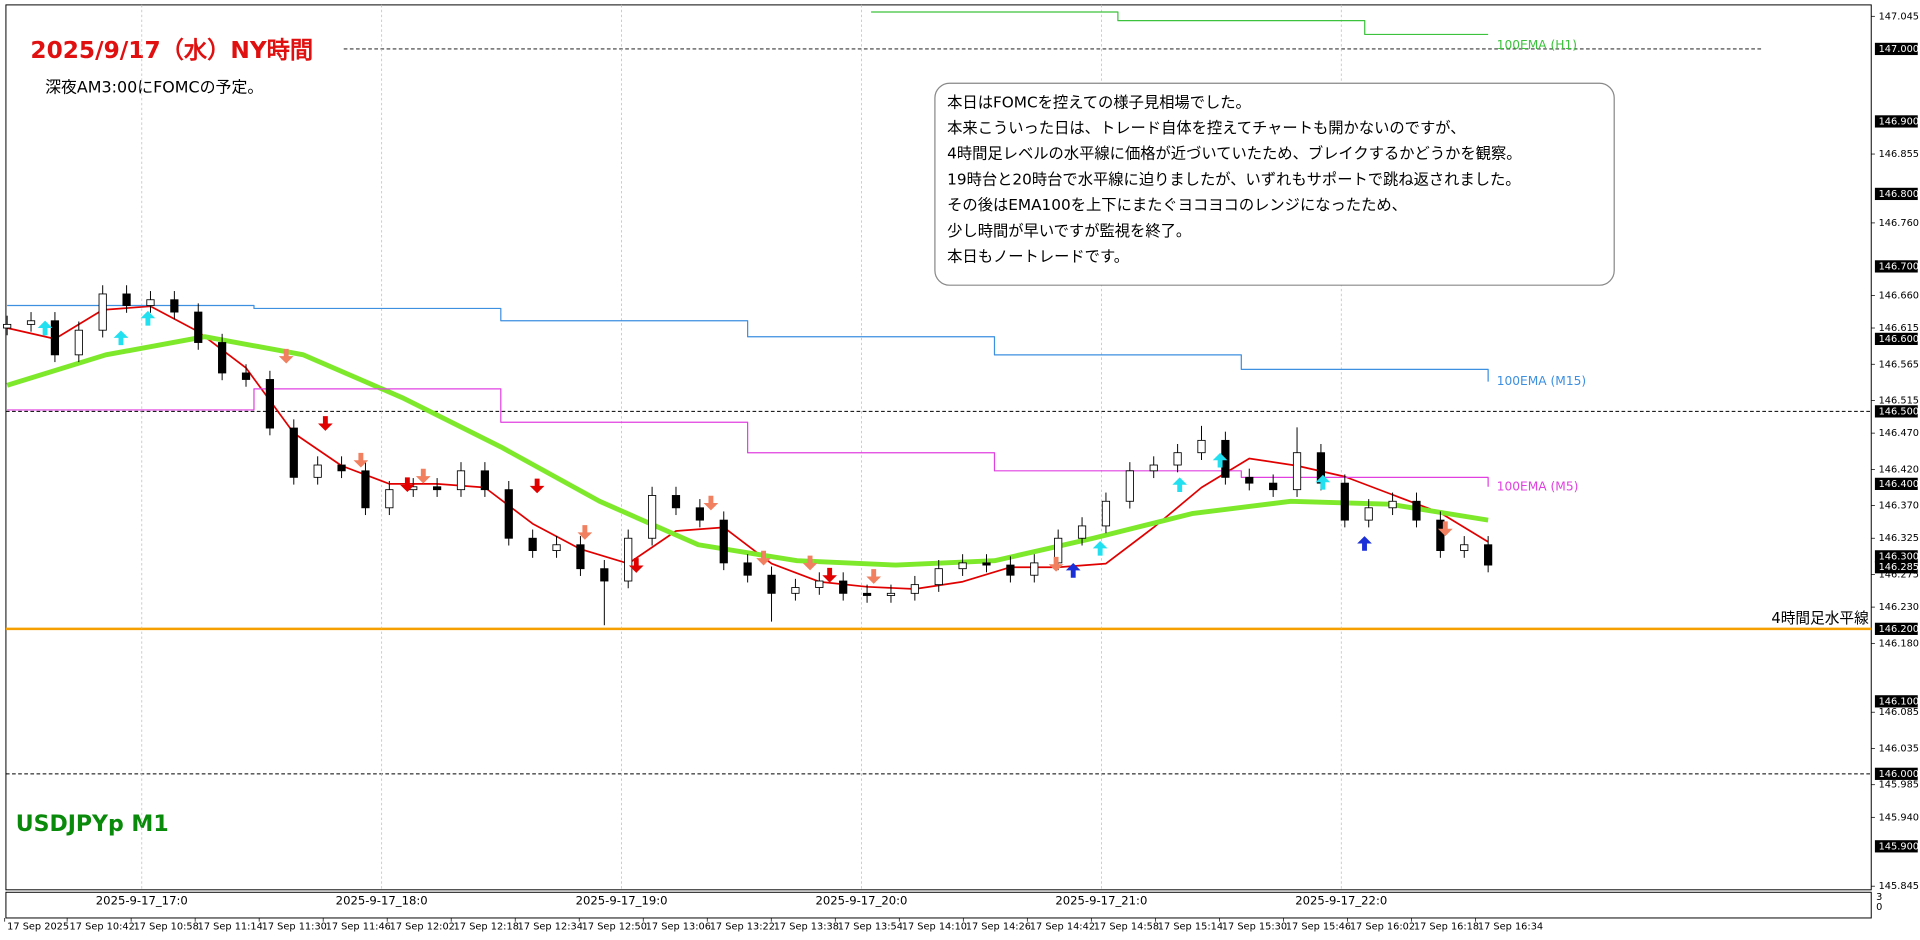  I want to click on note-line: 本日もノートレードです。, so click(1038, 257).